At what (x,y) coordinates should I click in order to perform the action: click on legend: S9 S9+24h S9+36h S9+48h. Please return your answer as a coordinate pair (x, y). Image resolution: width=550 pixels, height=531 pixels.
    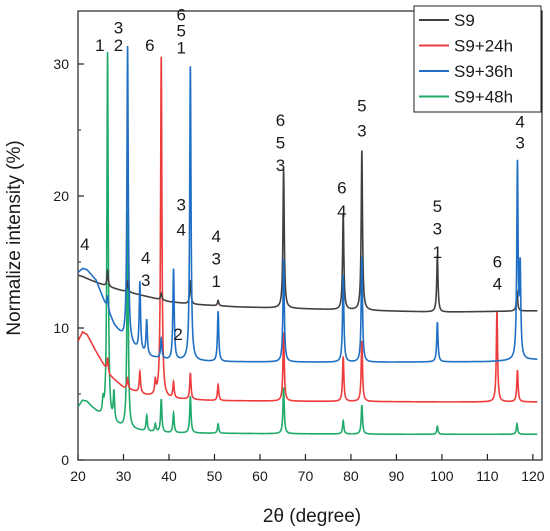
    Looking at the image, I should click on (477, 59).